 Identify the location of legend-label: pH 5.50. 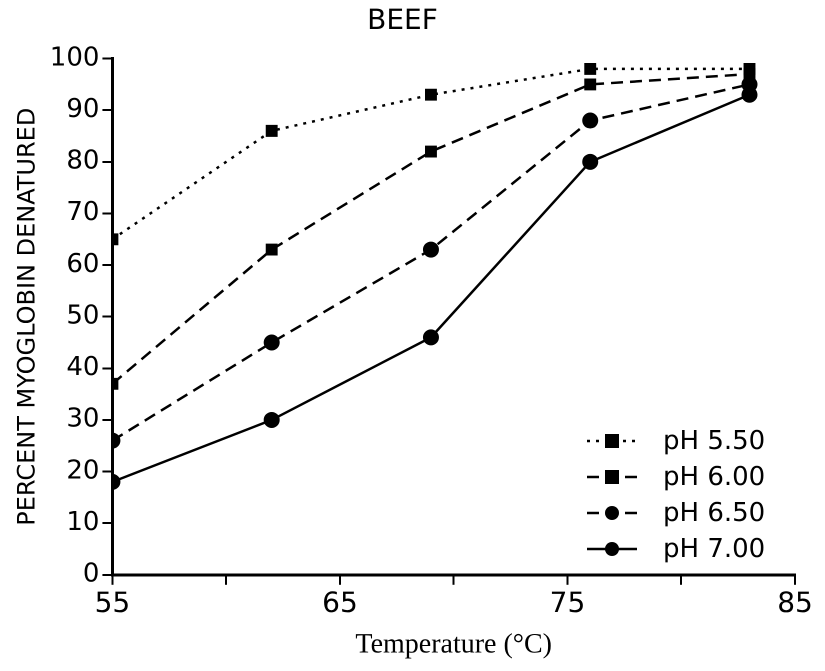
(714, 441).